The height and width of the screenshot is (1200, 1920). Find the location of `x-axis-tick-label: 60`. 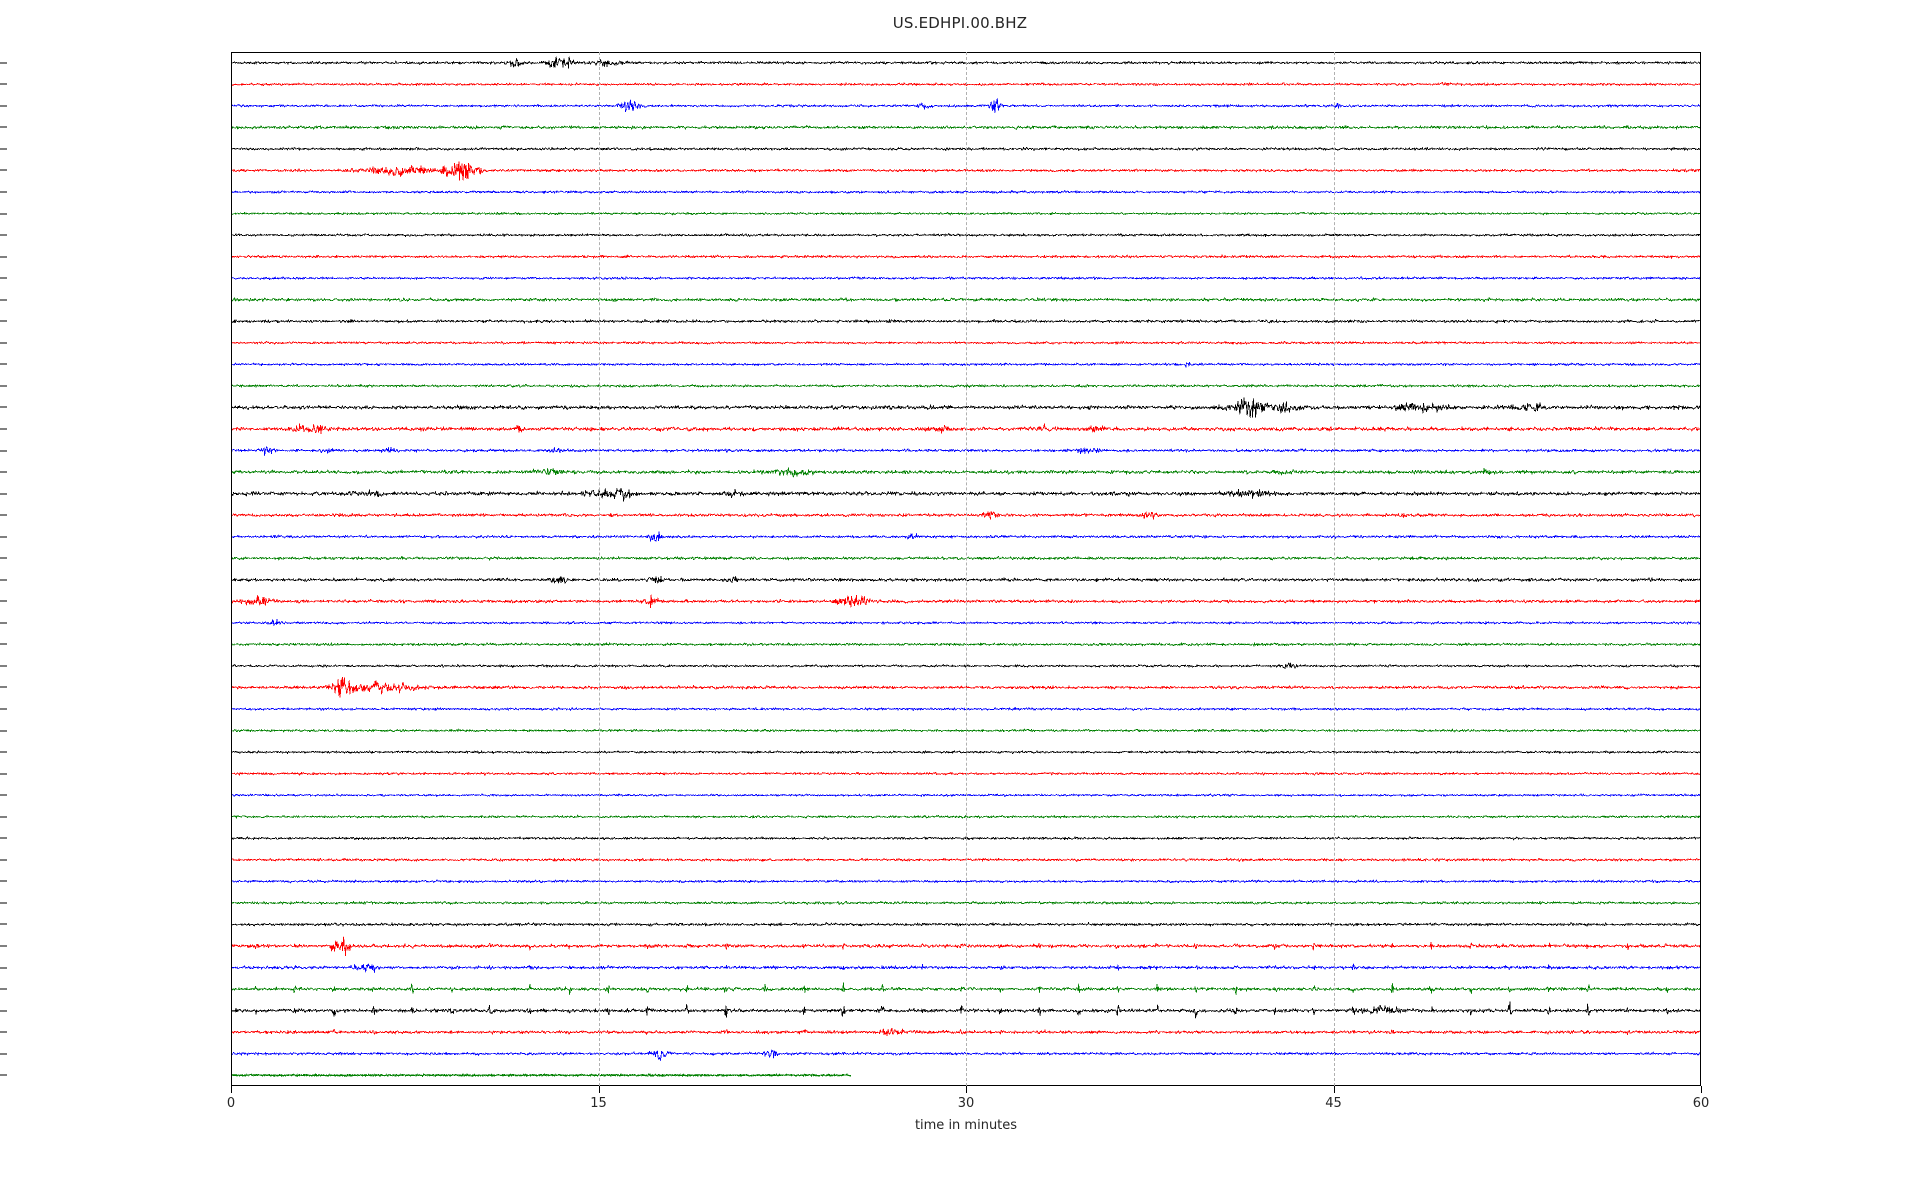

x-axis-tick-label: 60 is located at coordinates (1701, 1103).